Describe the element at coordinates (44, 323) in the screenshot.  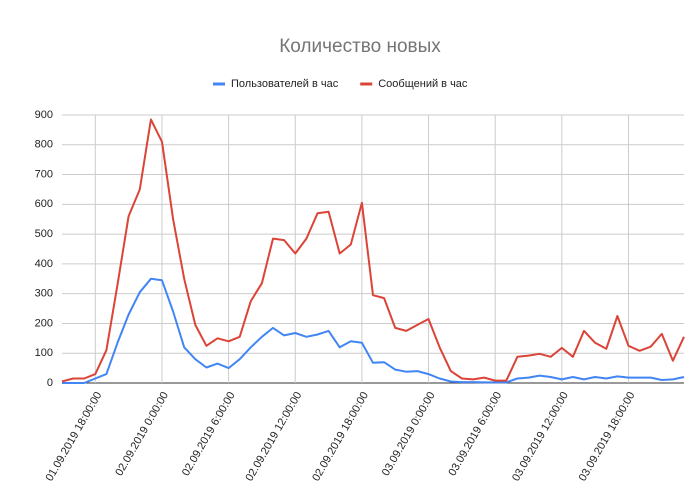
I see `y-tick-label: 200` at that location.